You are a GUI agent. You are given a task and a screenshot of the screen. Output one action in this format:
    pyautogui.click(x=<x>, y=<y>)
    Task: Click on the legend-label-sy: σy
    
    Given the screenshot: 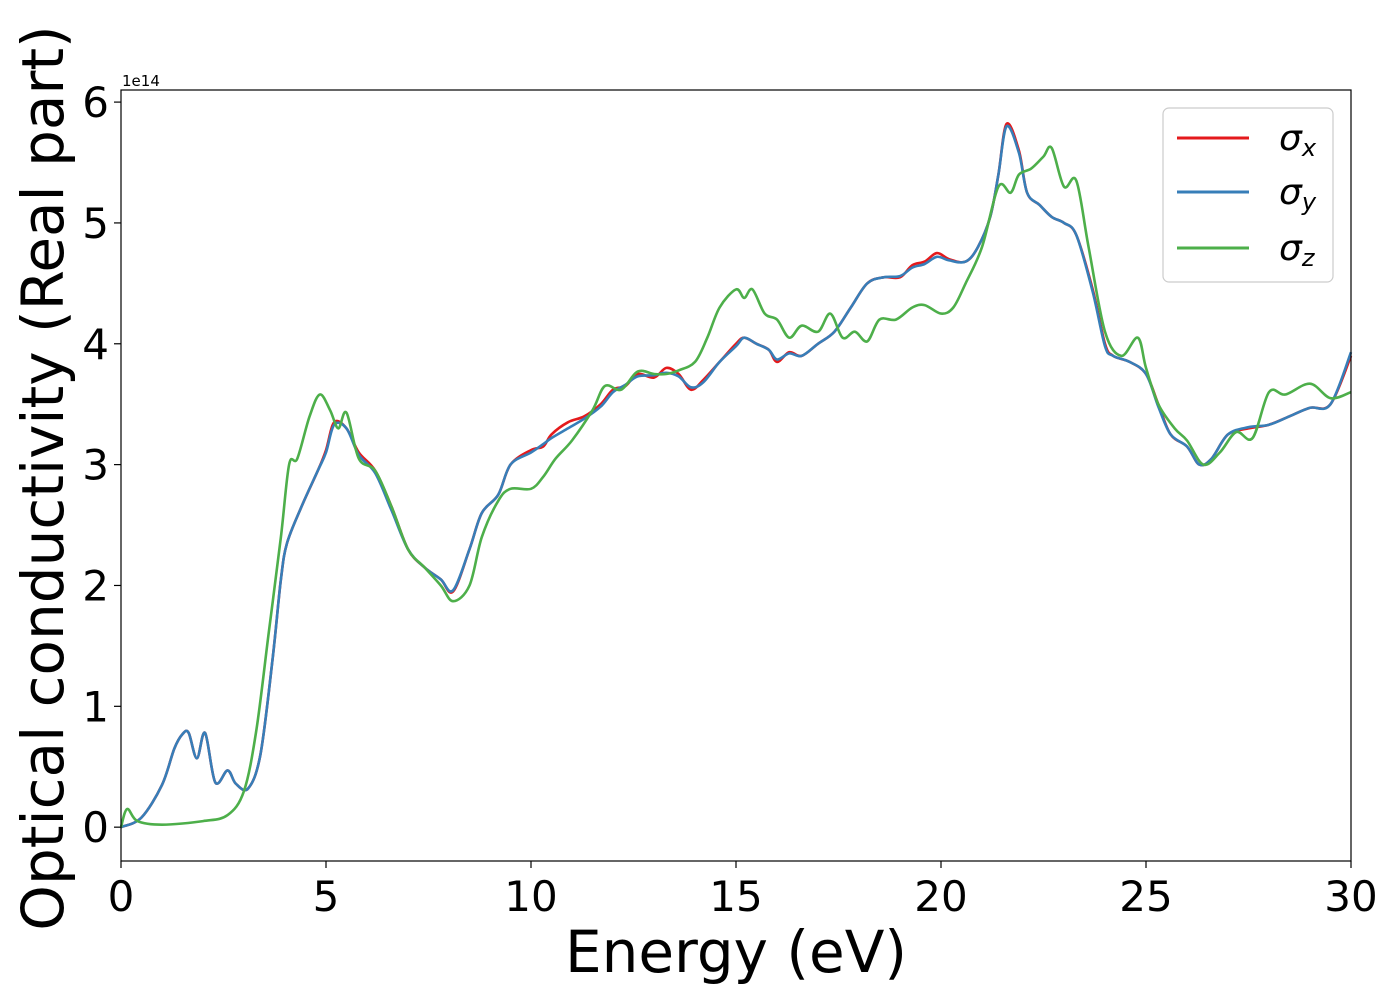 What is the action you would take?
    pyautogui.click(x=1298, y=194)
    